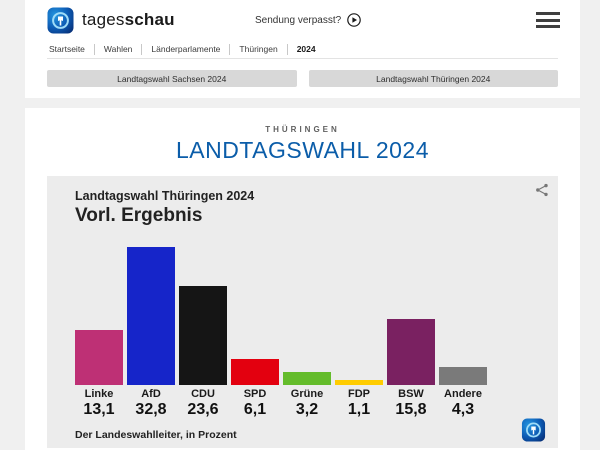 This screenshot has height=450, width=600. I want to click on topbar: tagesschau Sendung verpasst?, so click(302, 20).